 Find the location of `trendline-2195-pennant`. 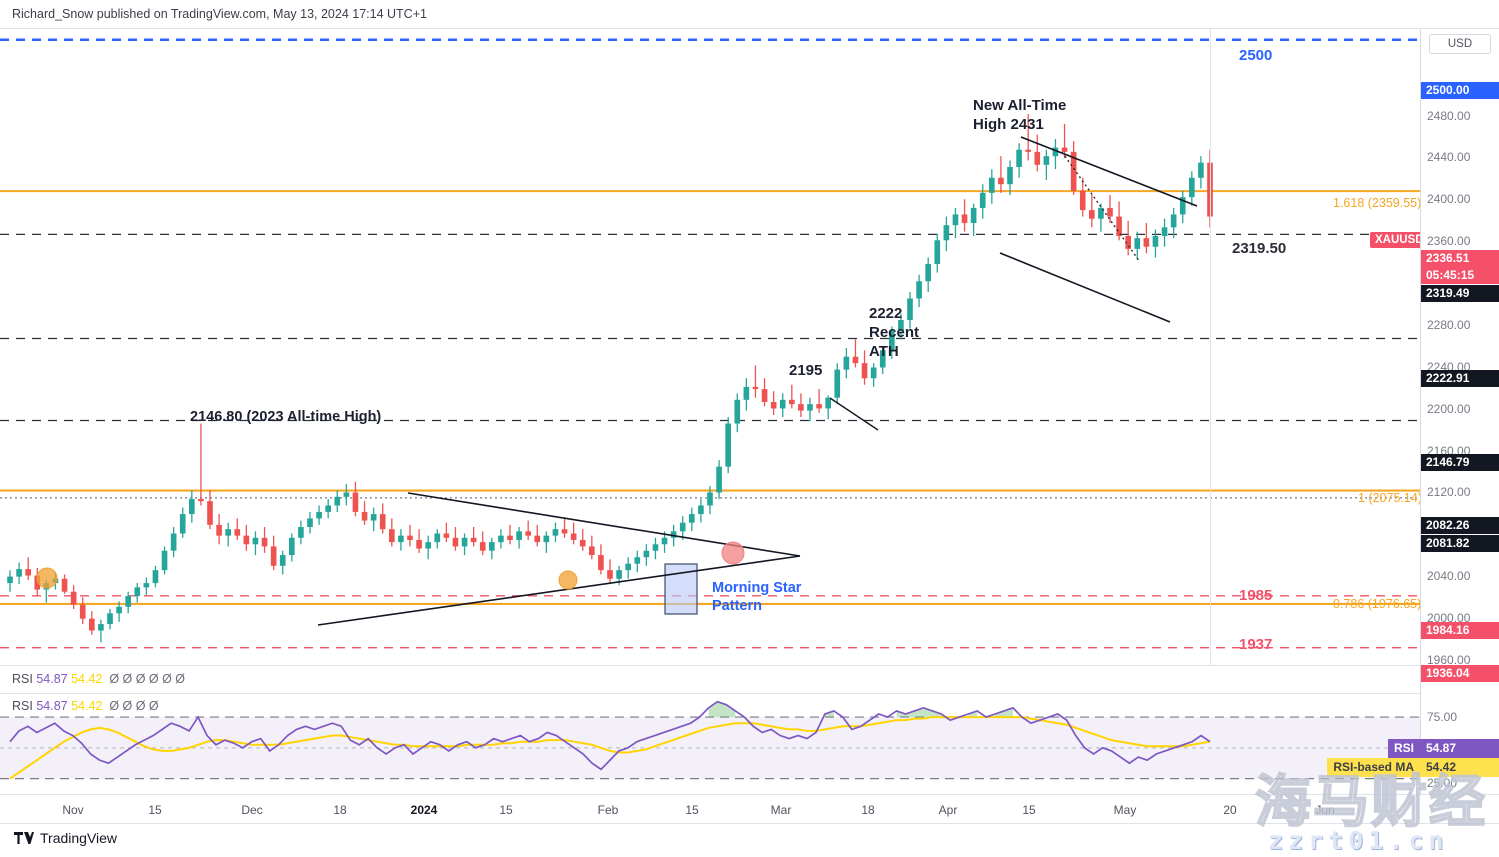

trendline-2195-pennant is located at coordinates (854, 414).